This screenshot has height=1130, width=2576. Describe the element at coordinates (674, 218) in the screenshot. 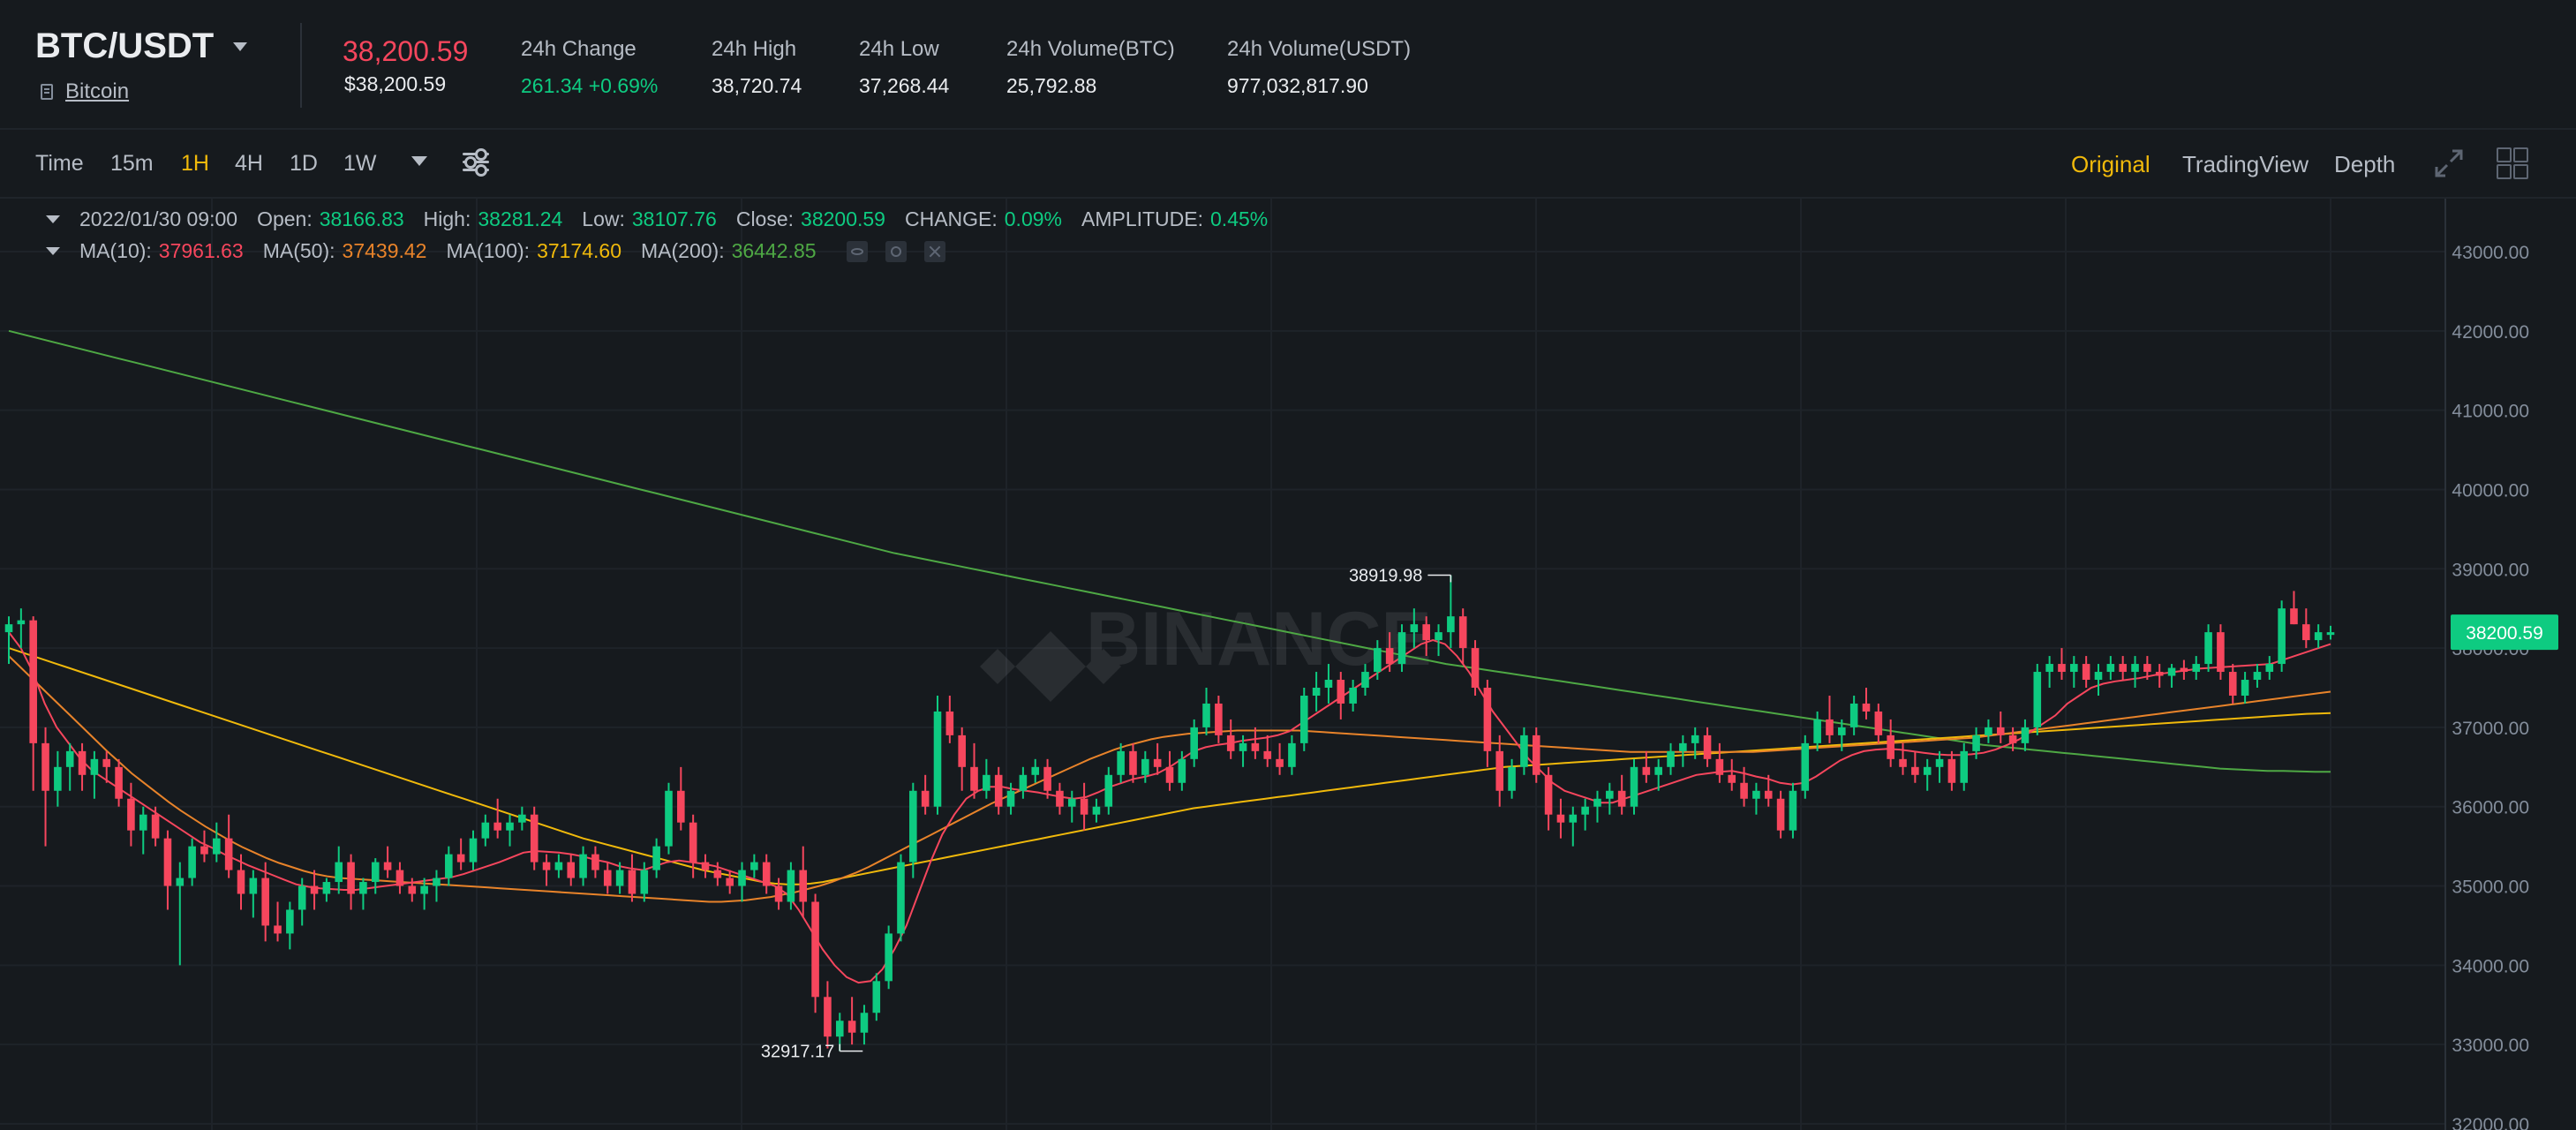

I see `low-value: 38107.76` at that location.